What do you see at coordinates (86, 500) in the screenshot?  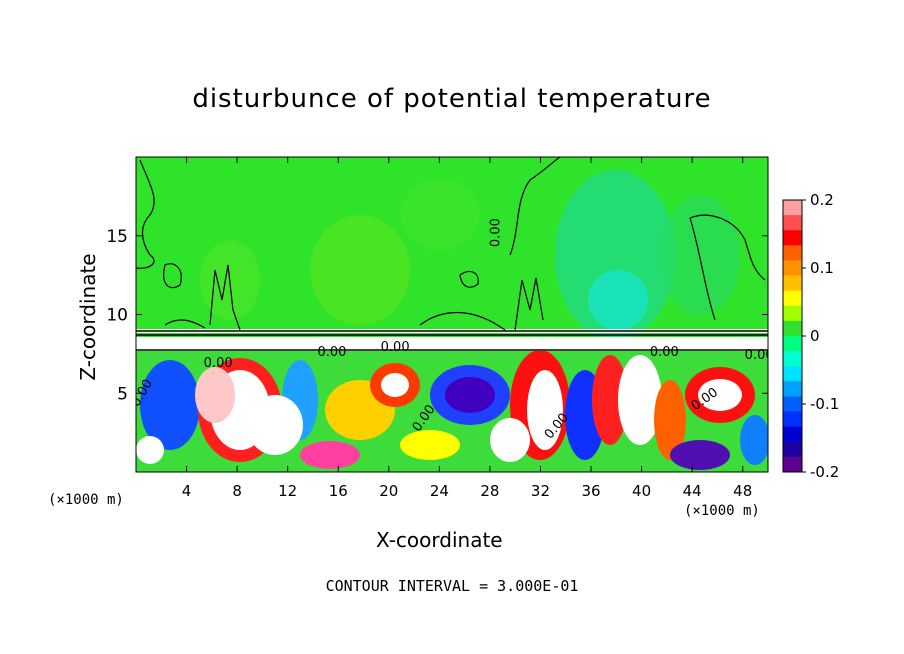 I see `x-origin-unit-label: (×1000 m)` at bounding box center [86, 500].